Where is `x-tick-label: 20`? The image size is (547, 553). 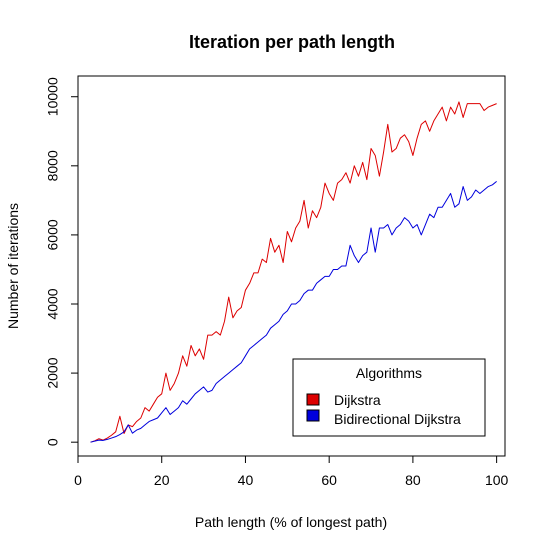 x-tick-label: 20 is located at coordinates (162, 480).